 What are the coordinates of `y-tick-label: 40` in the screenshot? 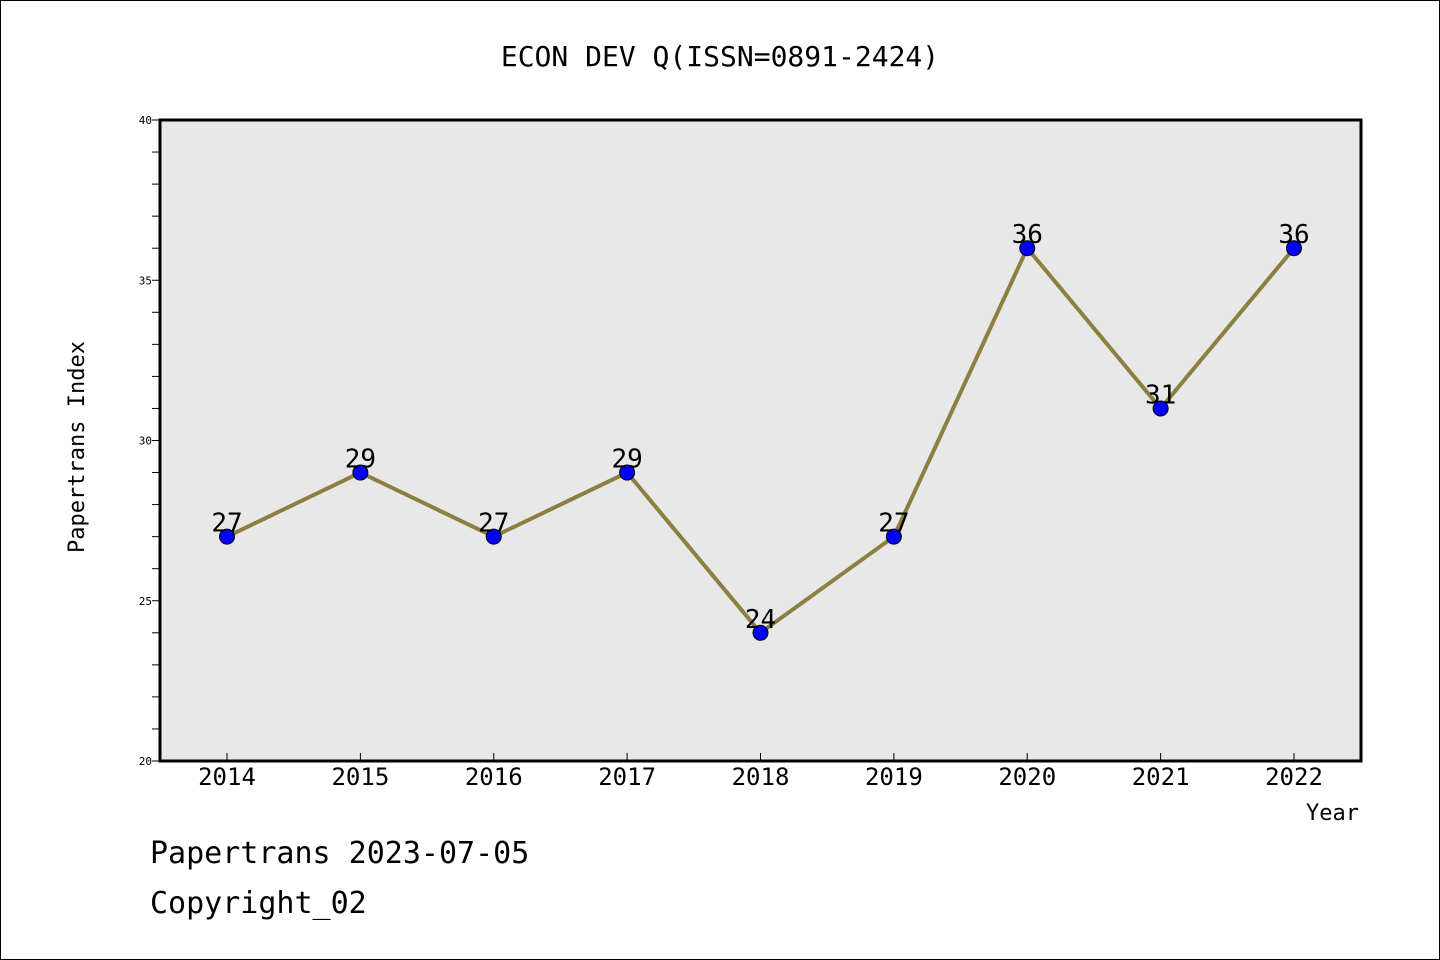 It's located at (145, 120).